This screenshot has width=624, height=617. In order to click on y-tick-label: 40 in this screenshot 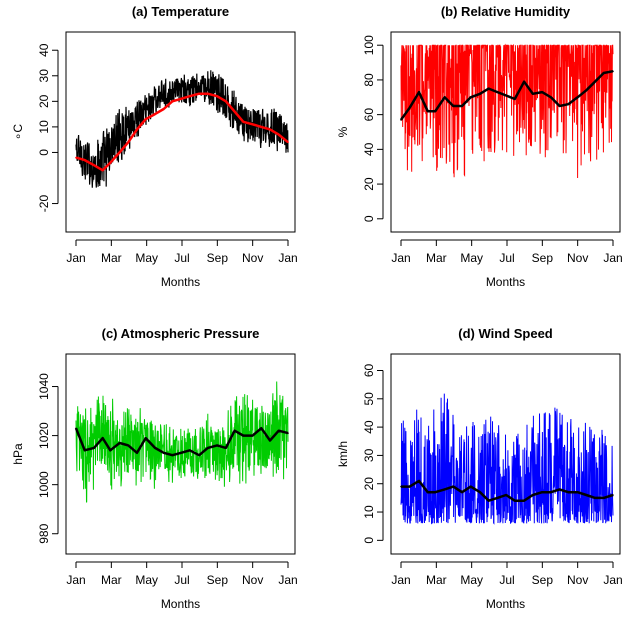, I will do `click(369, 149)`.